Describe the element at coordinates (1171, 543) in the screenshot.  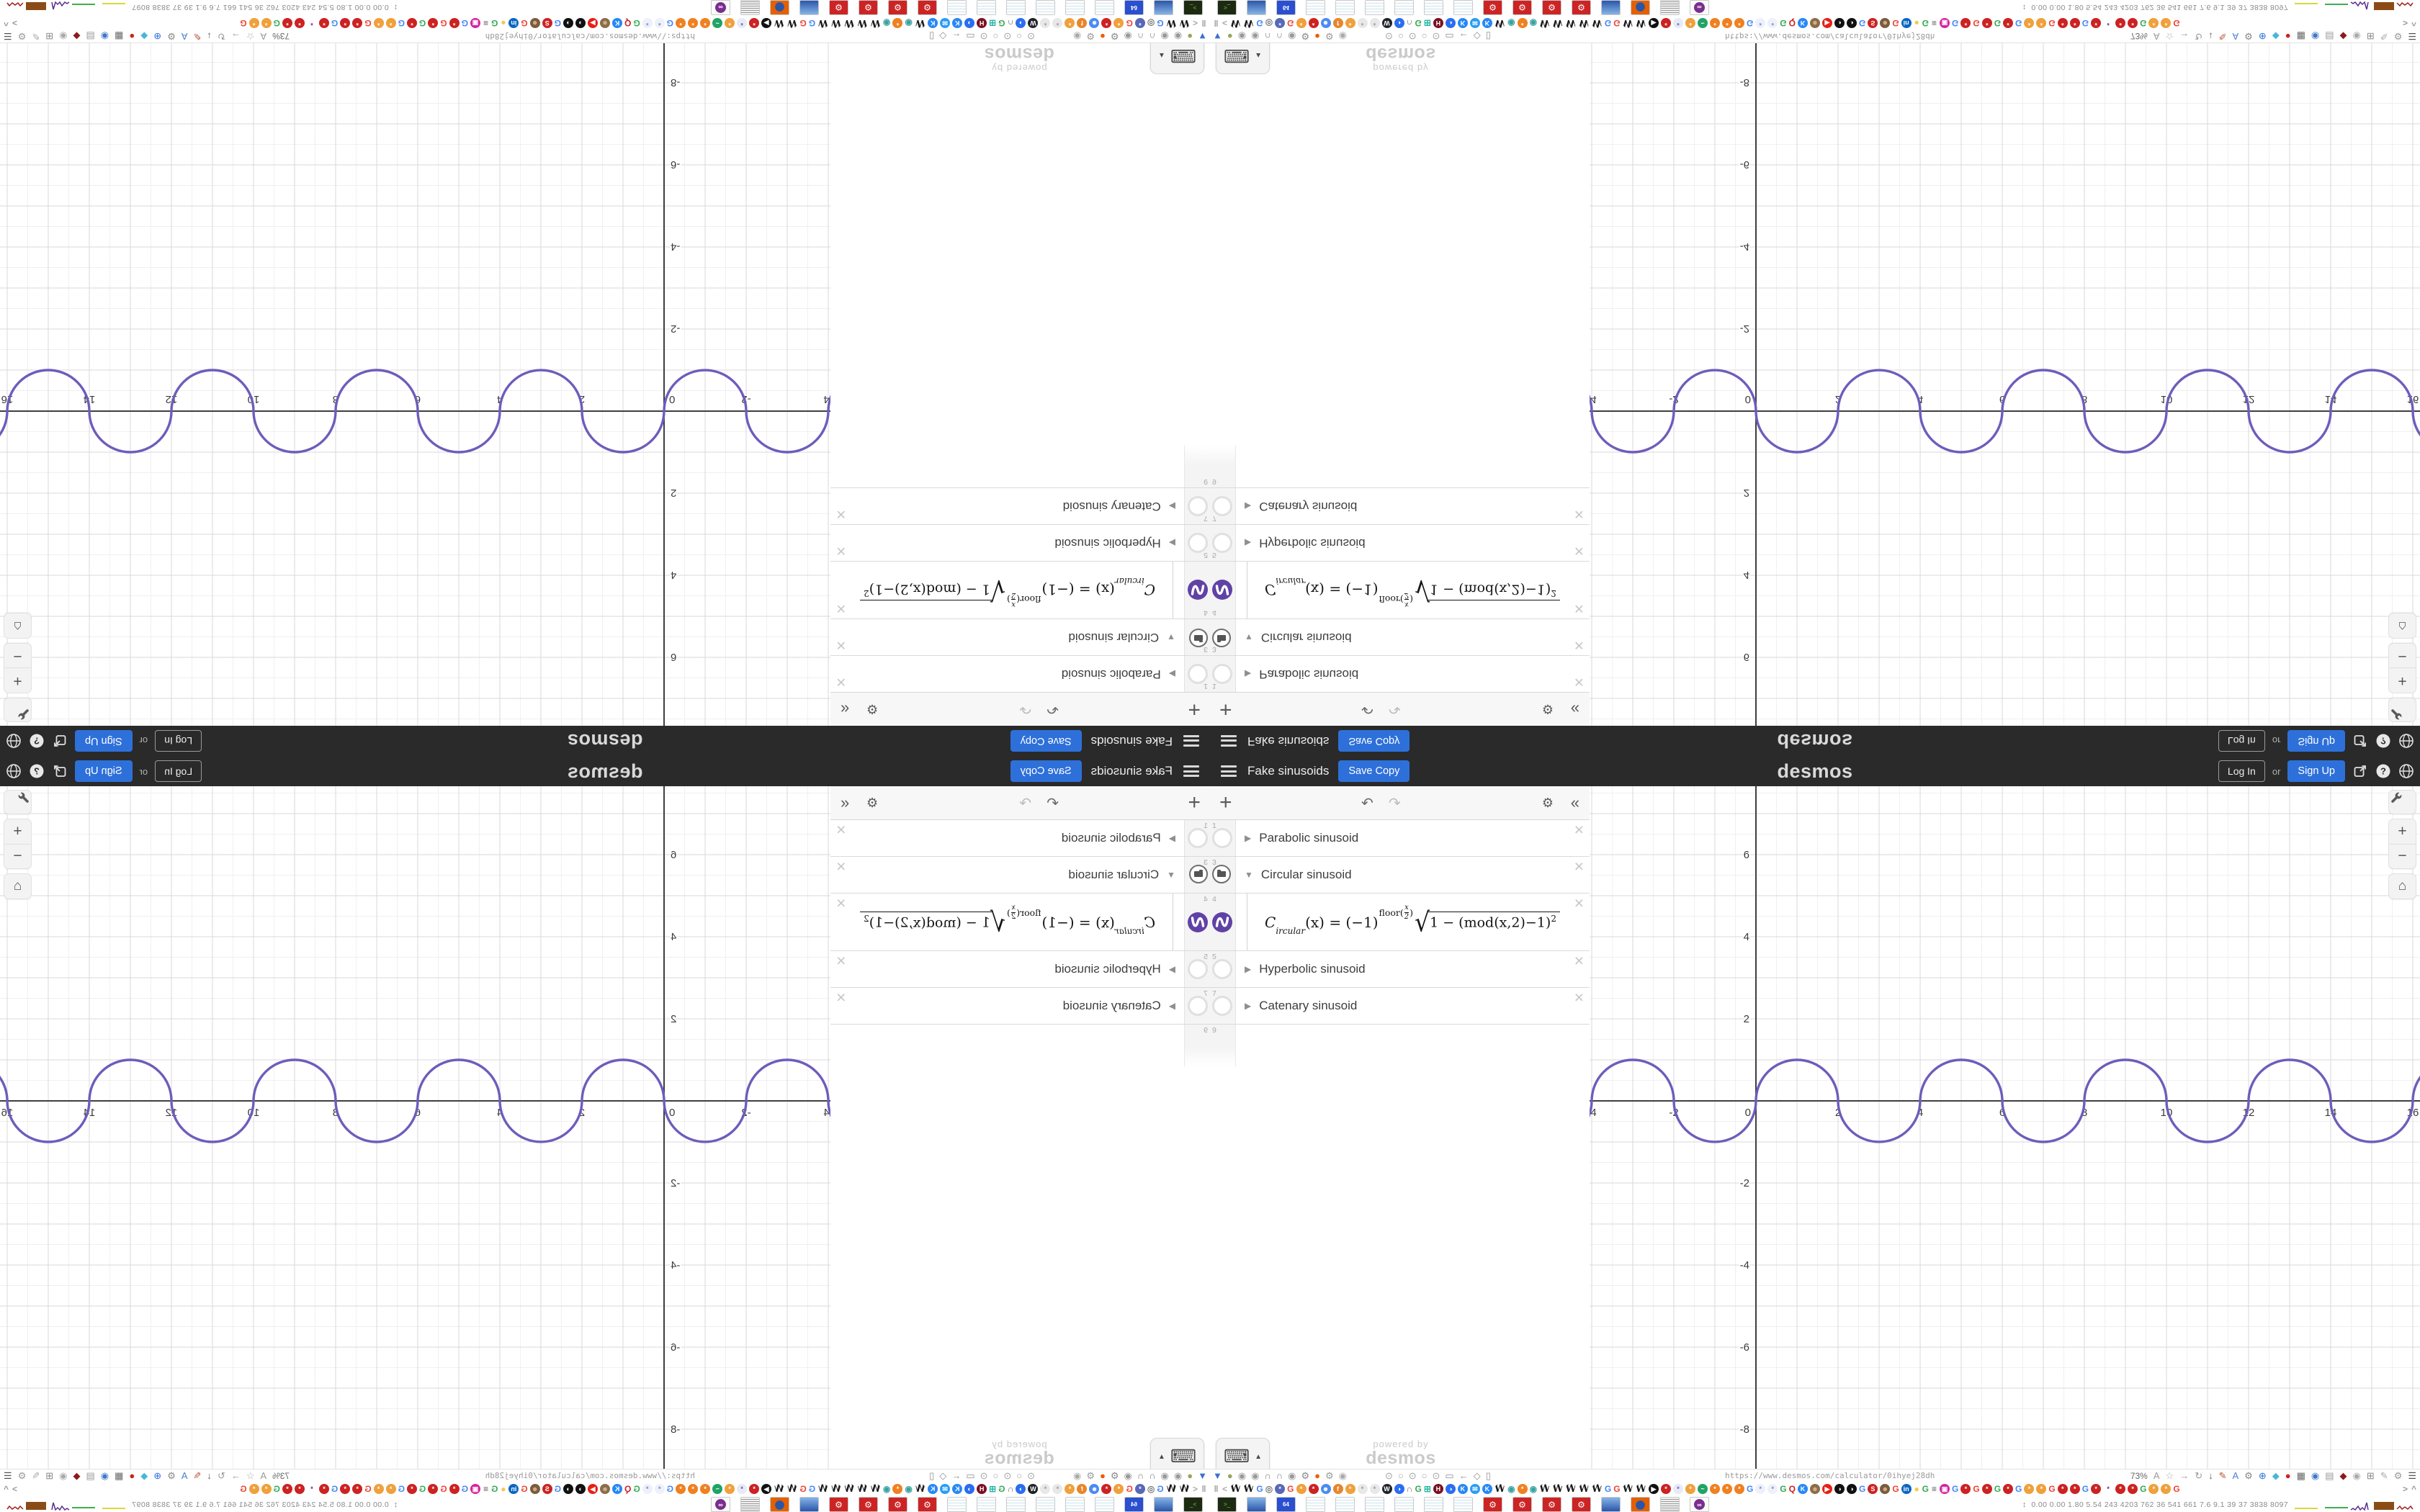
I see `folder-caret-icon: ▶` at that location.